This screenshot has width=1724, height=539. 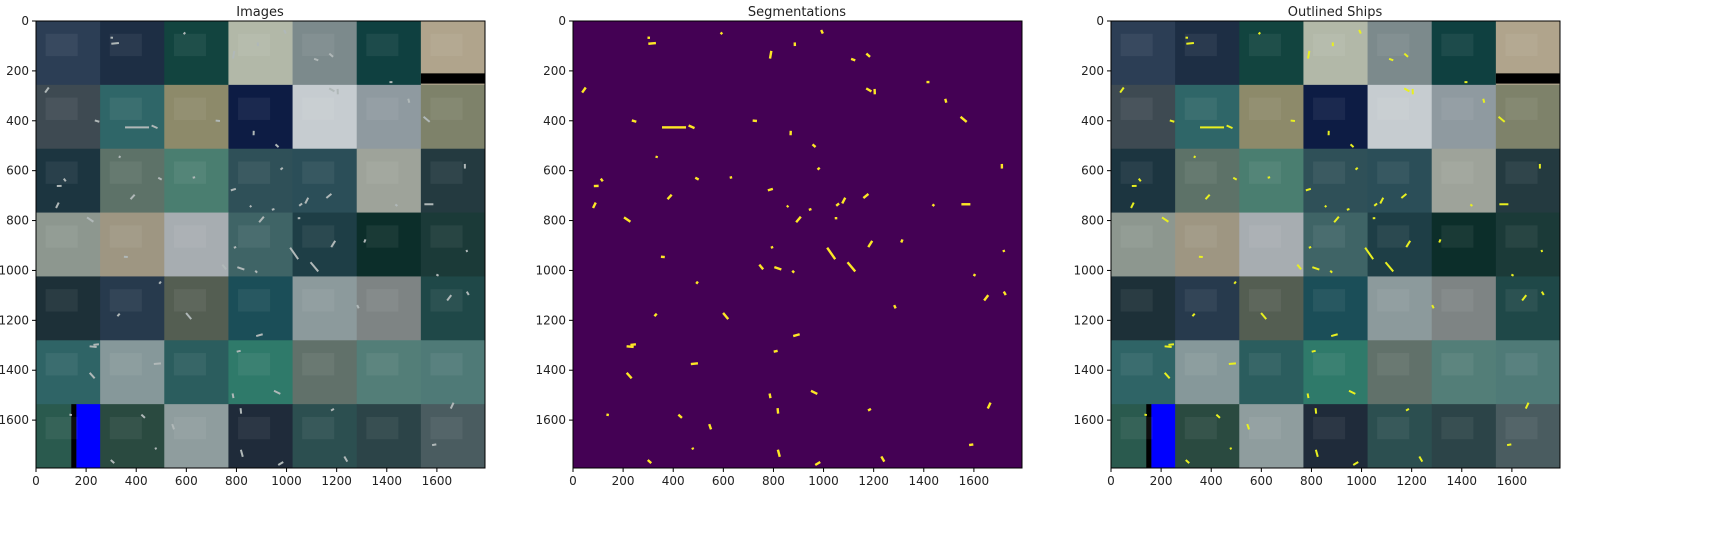 I want to click on x-tick-label: 1000, so click(x=286, y=481).